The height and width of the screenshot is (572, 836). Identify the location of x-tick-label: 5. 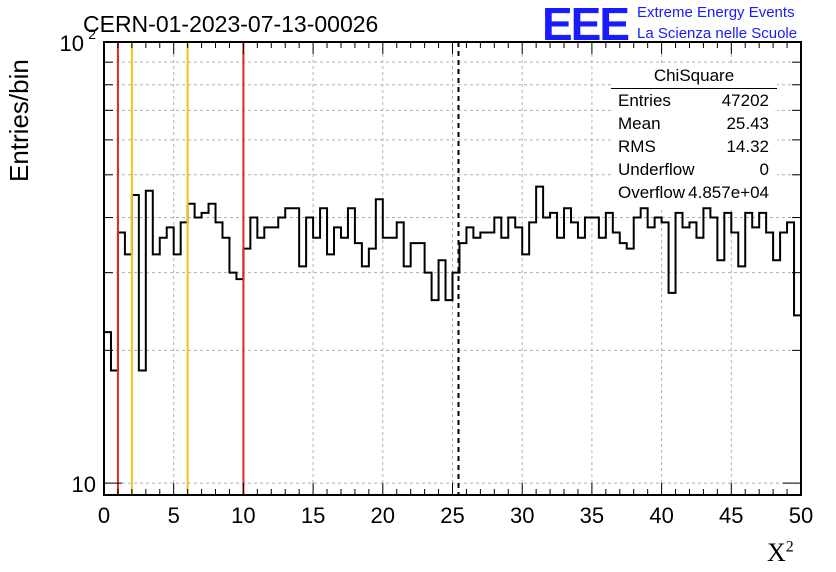
(174, 515).